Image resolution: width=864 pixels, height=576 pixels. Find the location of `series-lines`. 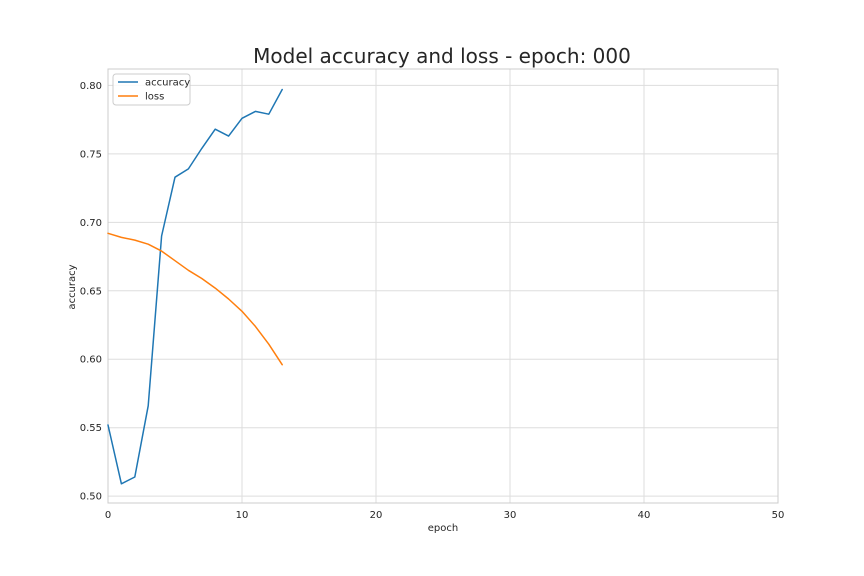

series-lines is located at coordinates (195, 286).